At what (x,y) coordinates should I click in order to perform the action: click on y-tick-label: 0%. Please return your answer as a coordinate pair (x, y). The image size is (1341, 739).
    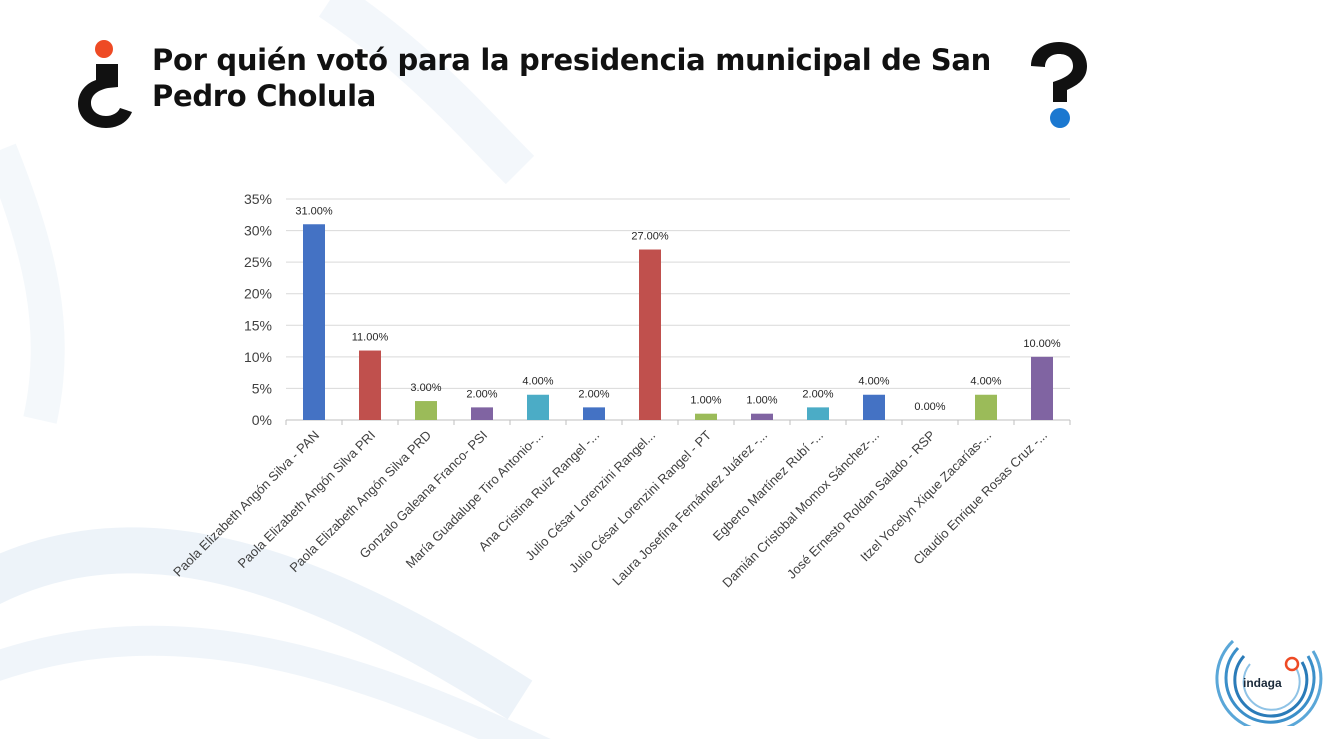
    Looking at the image, I should click on (262, 420).